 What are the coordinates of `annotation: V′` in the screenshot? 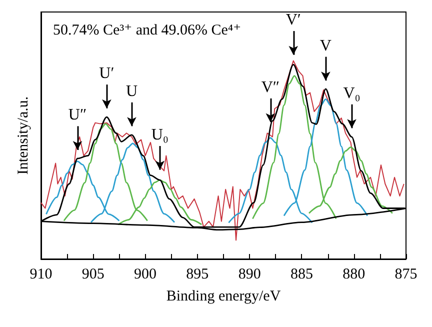 It's located at (293, 20).